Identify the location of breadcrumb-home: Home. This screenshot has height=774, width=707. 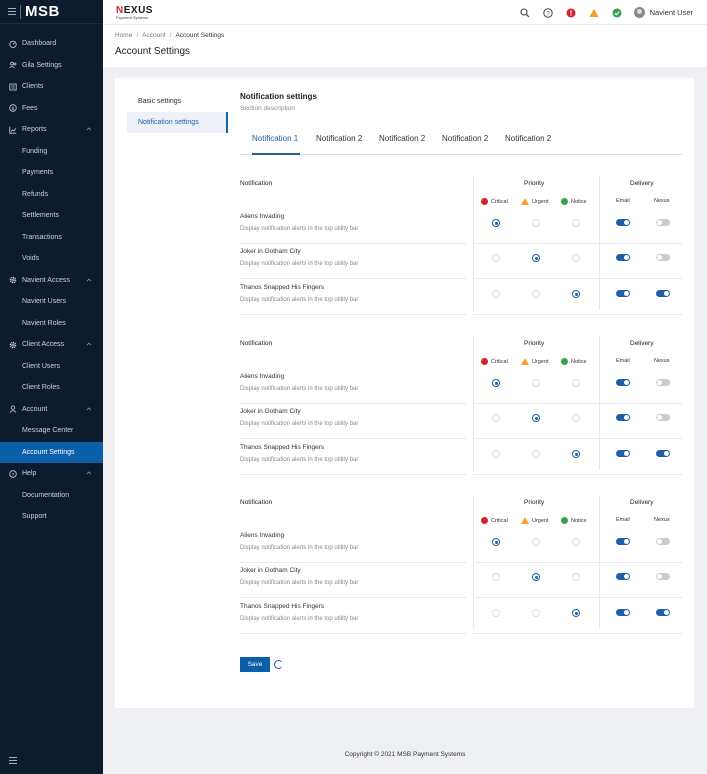
(124, 35).